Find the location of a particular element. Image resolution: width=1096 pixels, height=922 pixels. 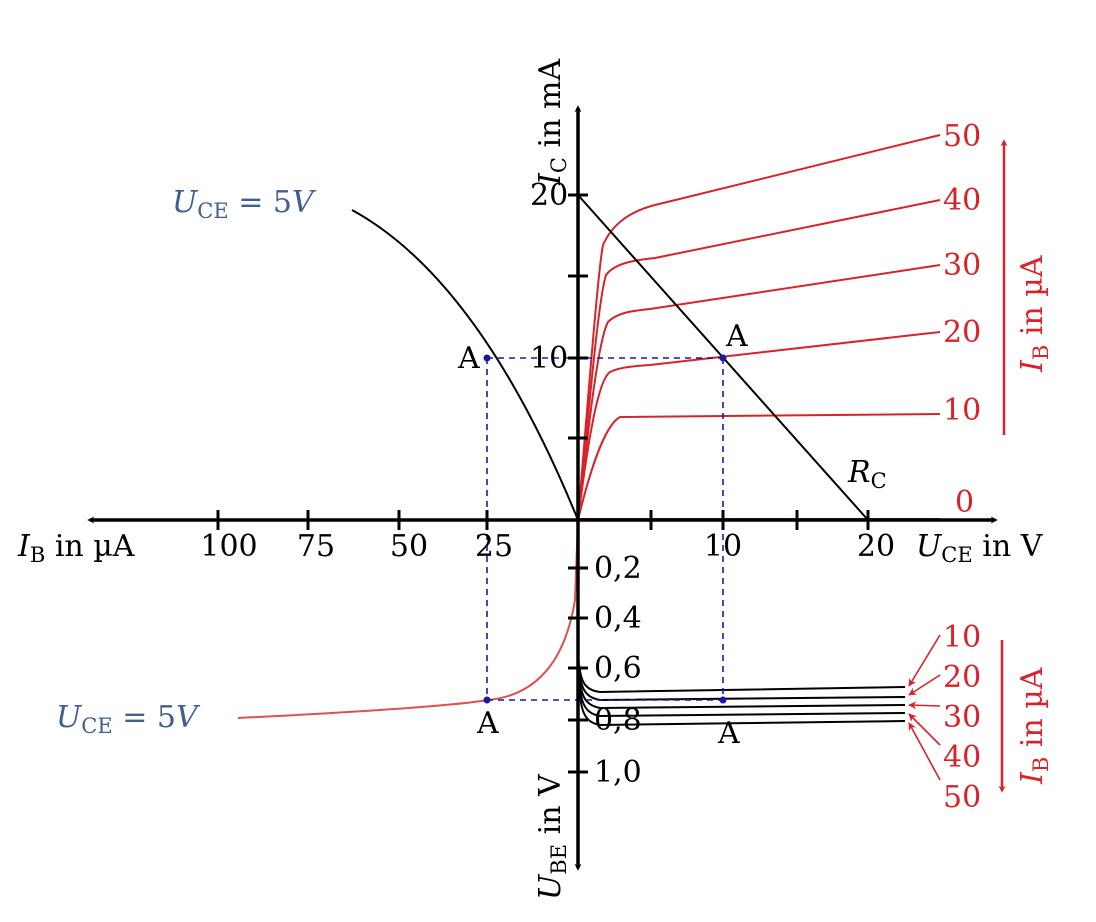

transfer-curve is located at coordinates (465, 365).